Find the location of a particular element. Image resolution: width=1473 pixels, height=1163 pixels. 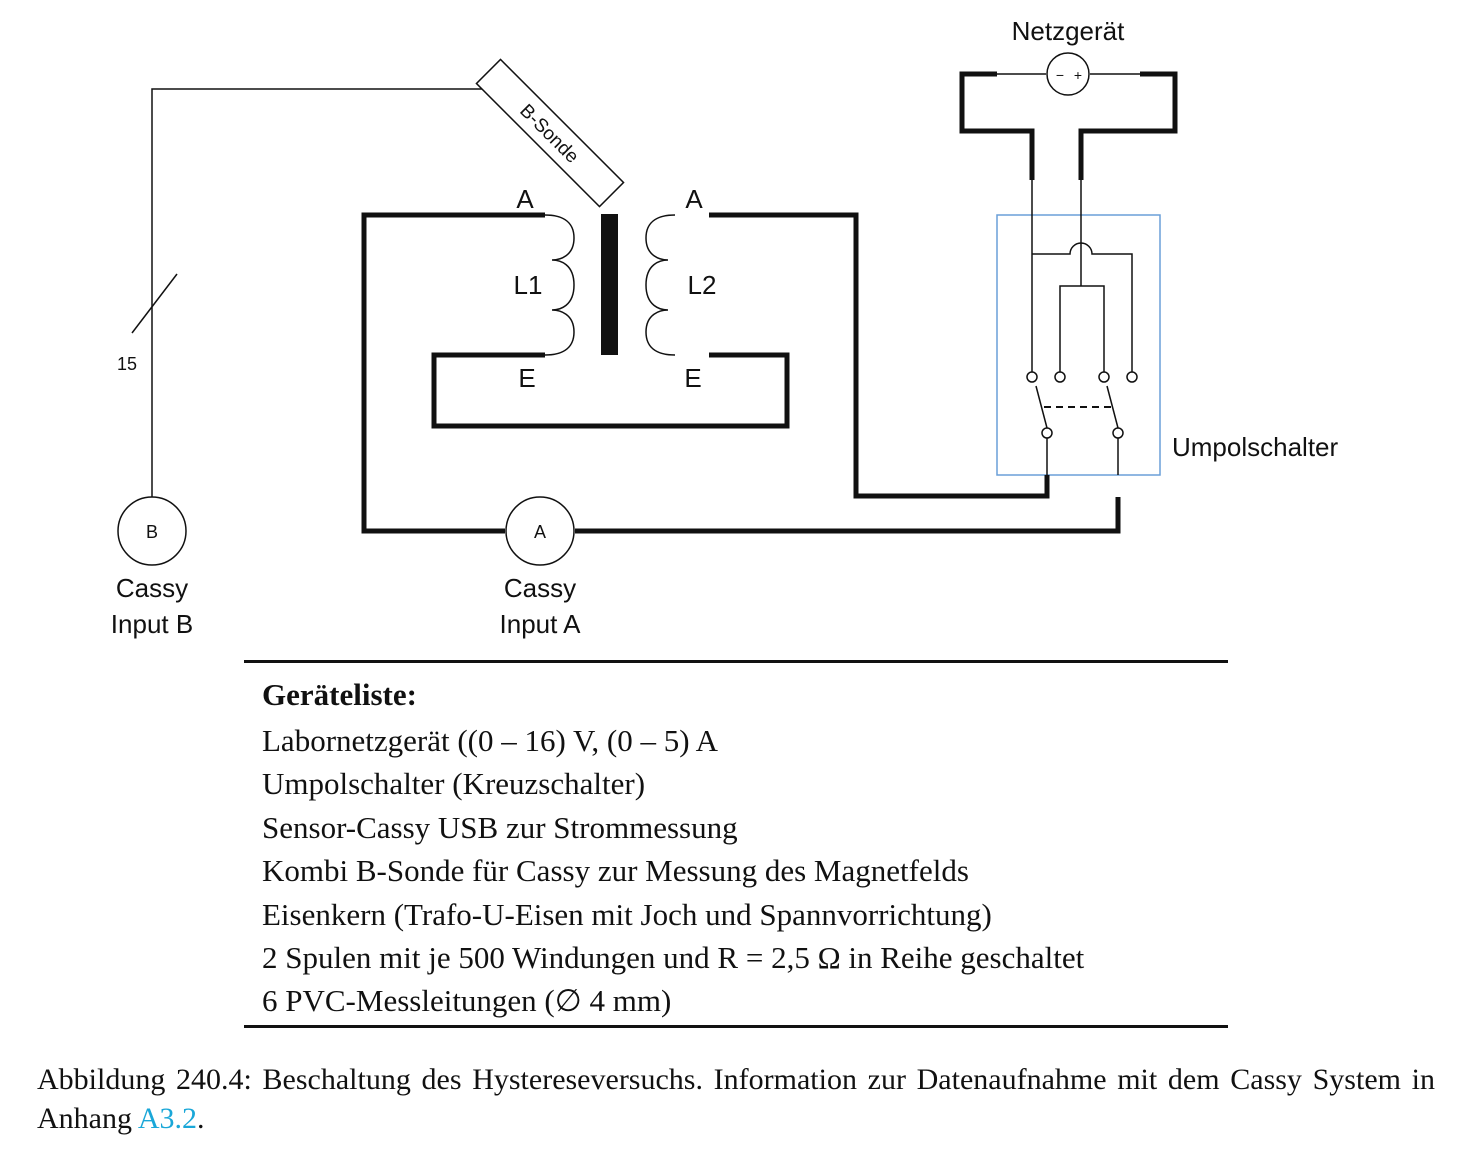

b-probe: 15 B-Sonde is located at coordinates (371, 277).